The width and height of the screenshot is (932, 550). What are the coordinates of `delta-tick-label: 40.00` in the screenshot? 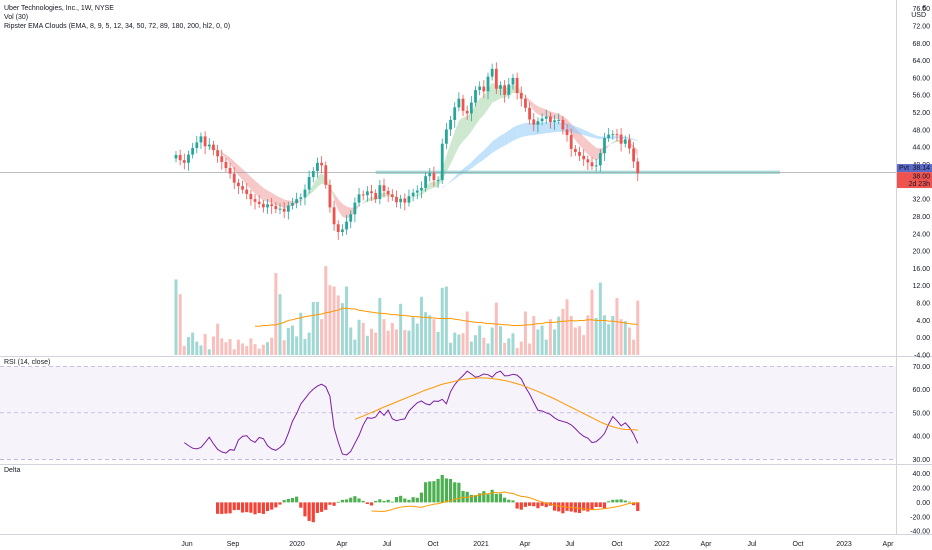 It's located at (921, 474).